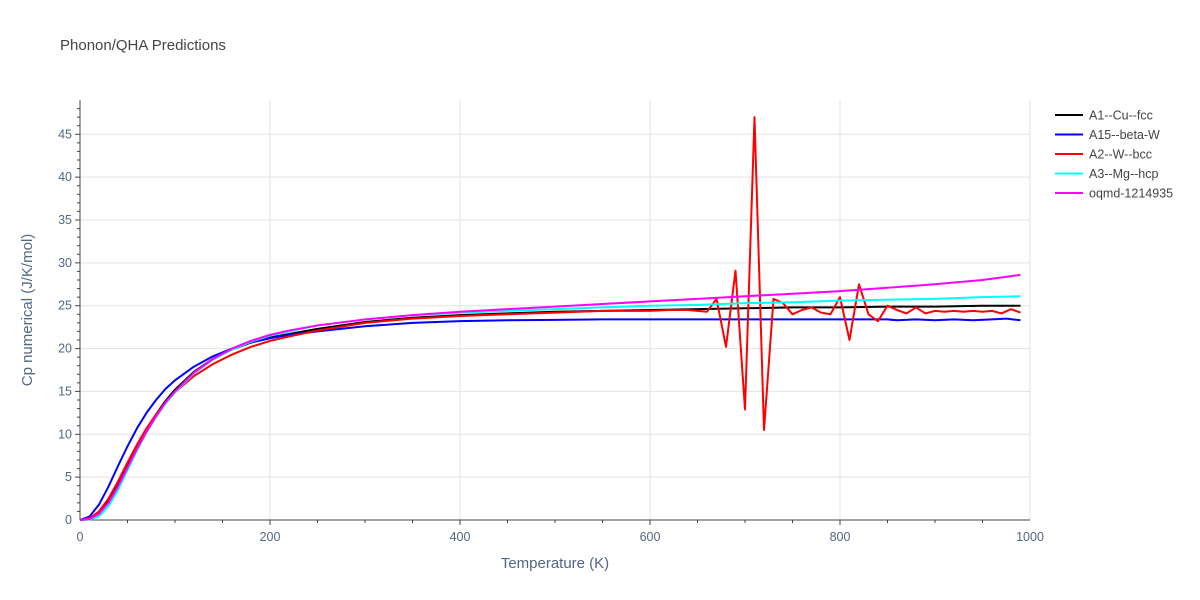  What do you see at coordinates (650, 537) in the screenshot?
I see `x-tick-label-600: 600` at bounding box center [650, 537].